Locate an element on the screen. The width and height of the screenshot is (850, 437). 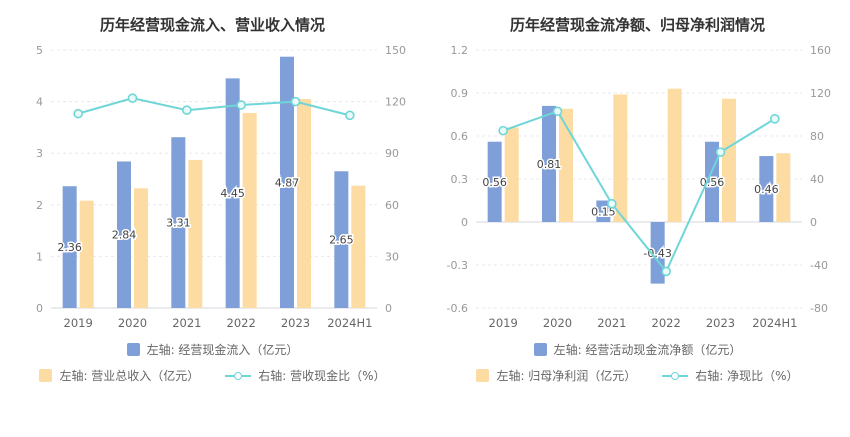
legend-item-total-revenue: 左轴: 营业总收入（亿元） is located at coordinates (119, 375).